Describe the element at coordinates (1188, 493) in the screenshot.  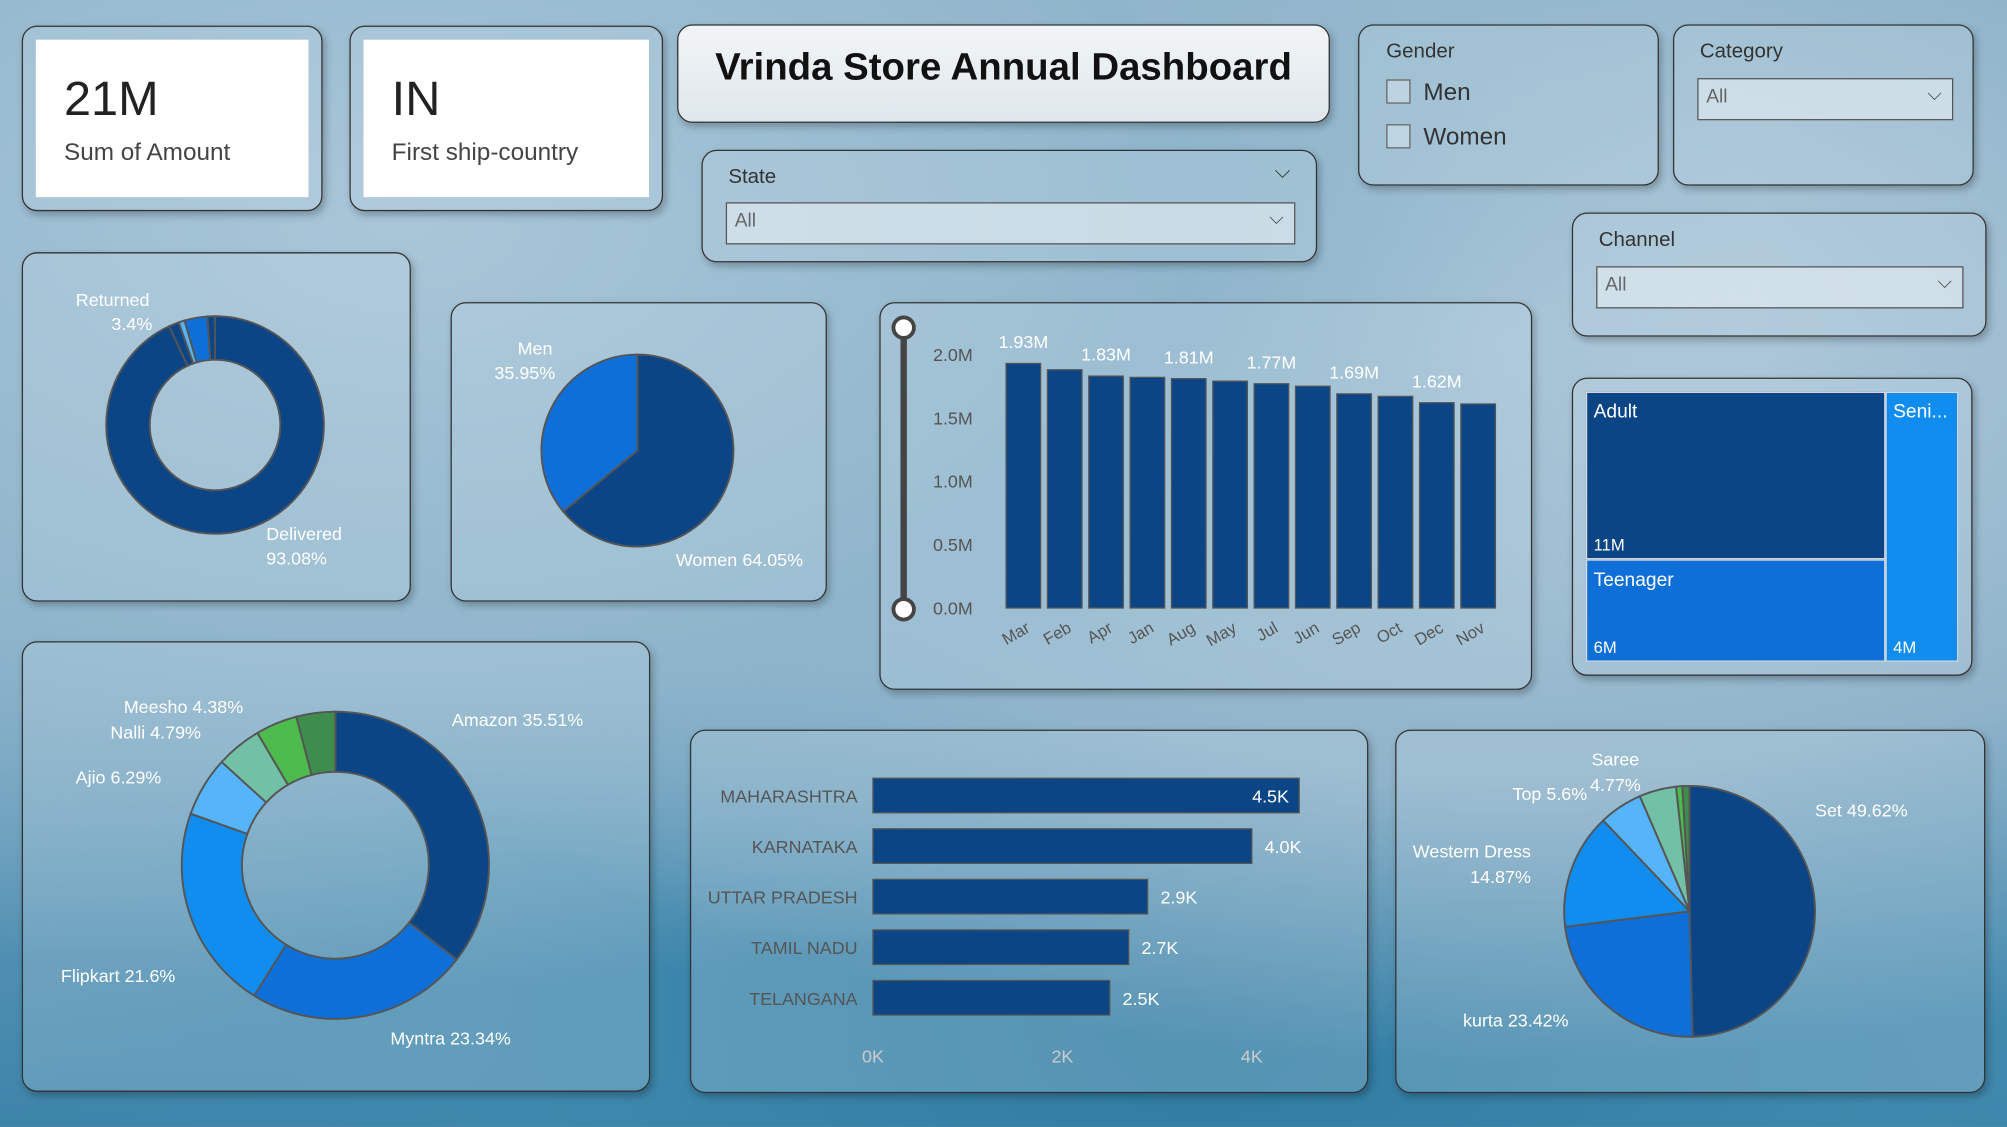
I see `bar-aug` at that location.